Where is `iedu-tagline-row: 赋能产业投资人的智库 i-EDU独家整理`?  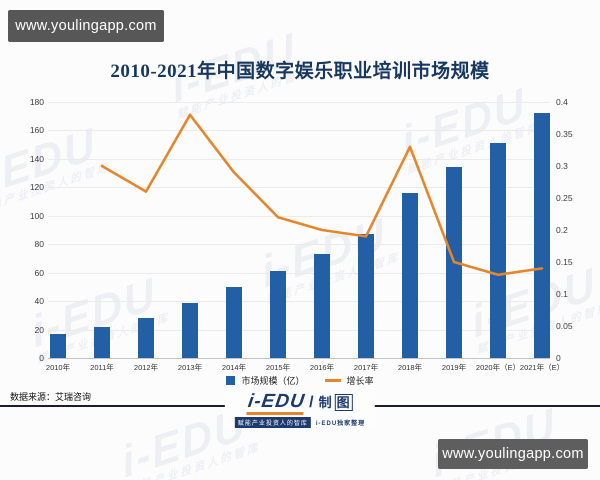 iedu-tagline-row: 赋能产业投资人的智库 i-EDU独家整理 is located at coordinates (300, 422).